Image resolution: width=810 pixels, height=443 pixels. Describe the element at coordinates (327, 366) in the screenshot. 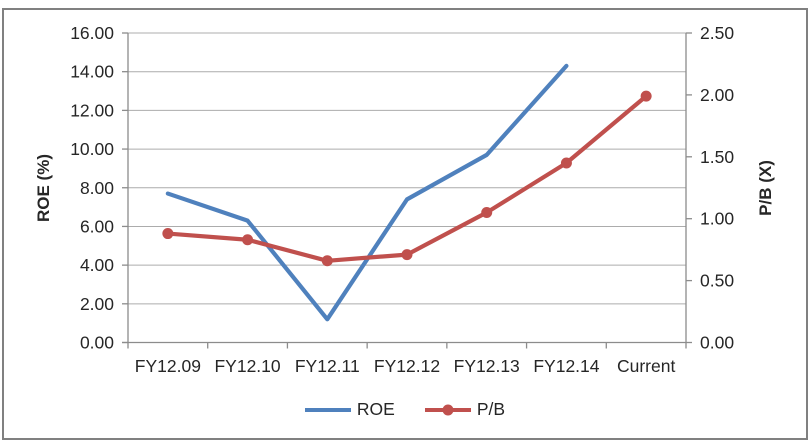

I see `x-axis-category-label: FY12.11` at that location.